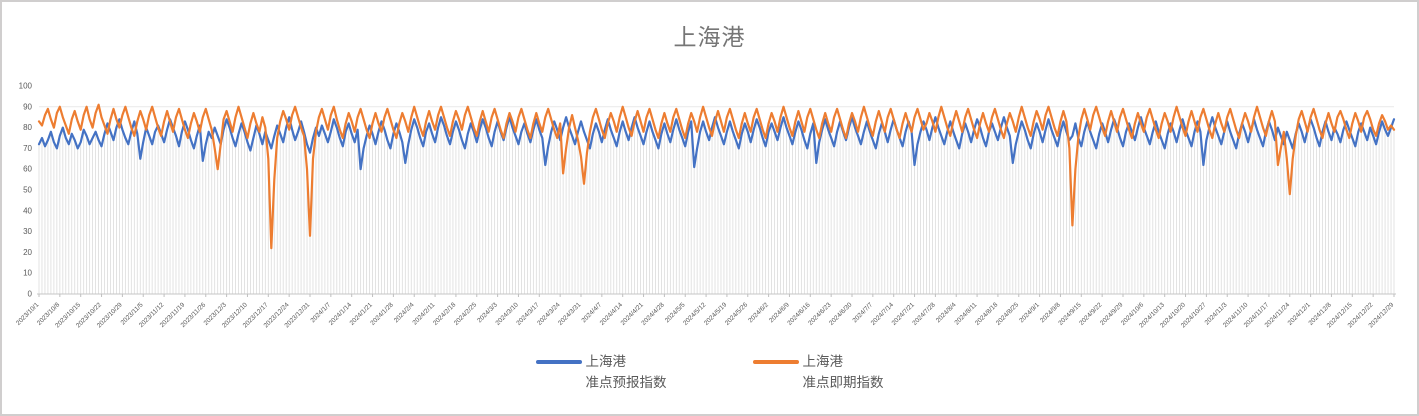 The width and height of the screenshot is (1419, 416). Describe the element at coordinates (841, 314) in the screenshot. I see `x-axis-label: 2024/6/30` at that location.